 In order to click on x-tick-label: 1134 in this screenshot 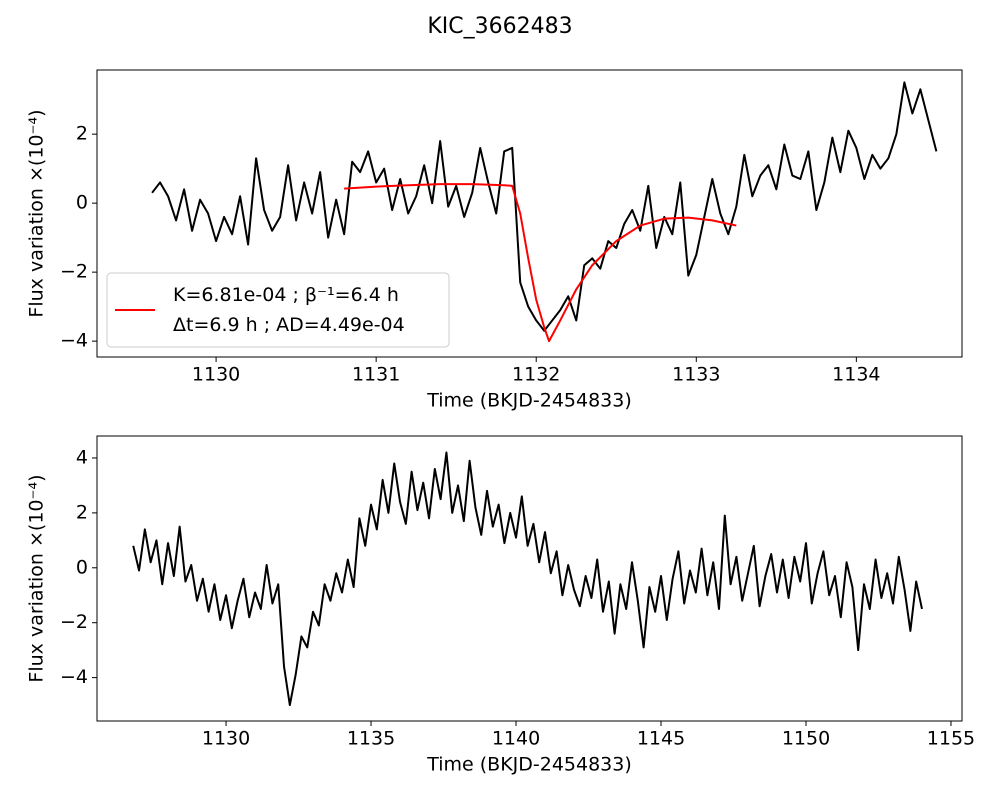, I will do `click(856, 375)`.